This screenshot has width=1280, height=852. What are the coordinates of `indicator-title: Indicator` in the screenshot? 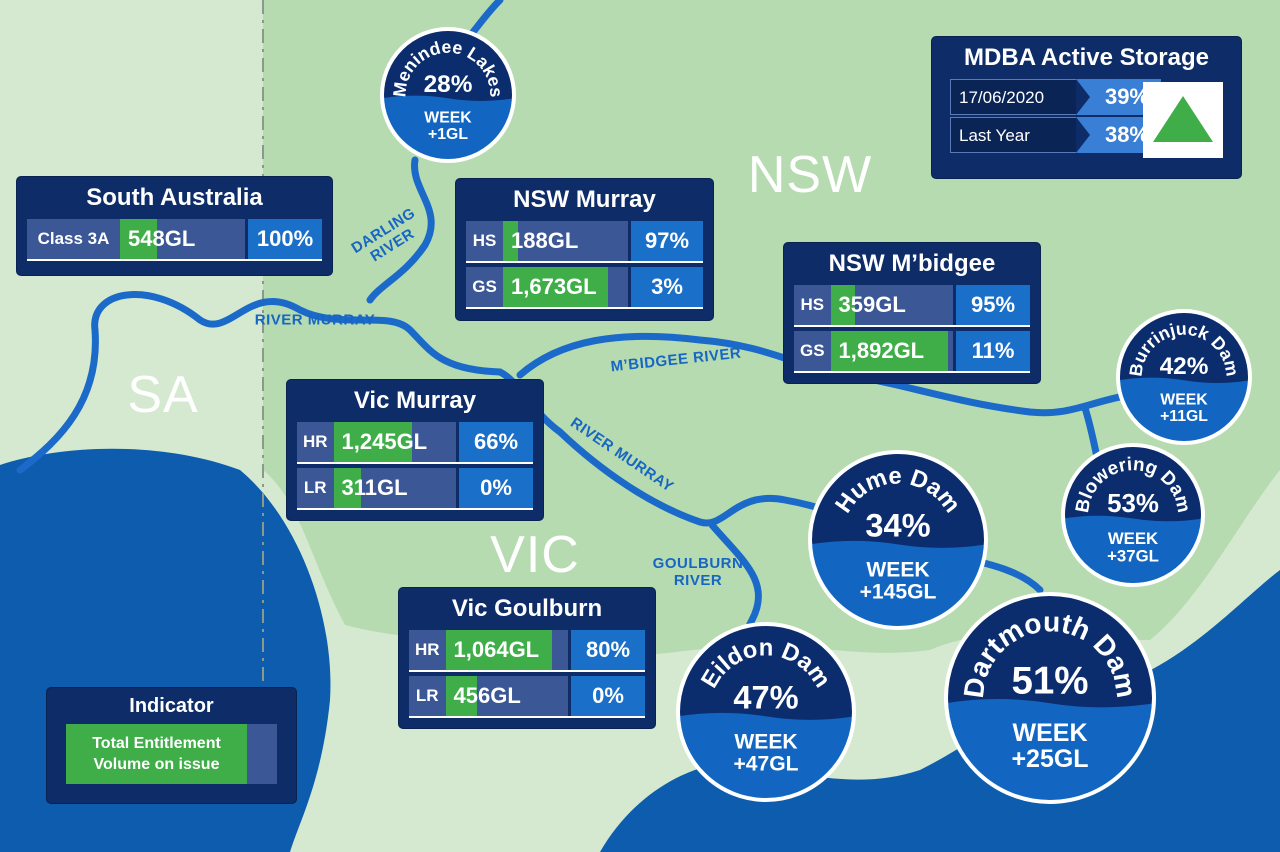 It's located at (171, 706).